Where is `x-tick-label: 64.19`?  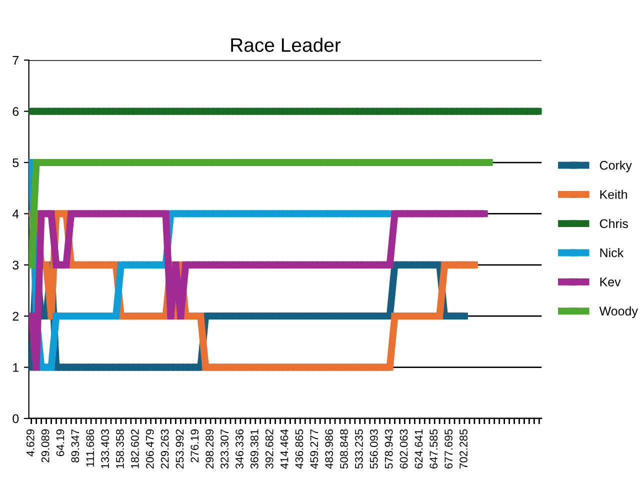 x-tick-label: 64.19 is located at coordinates (60, 442).